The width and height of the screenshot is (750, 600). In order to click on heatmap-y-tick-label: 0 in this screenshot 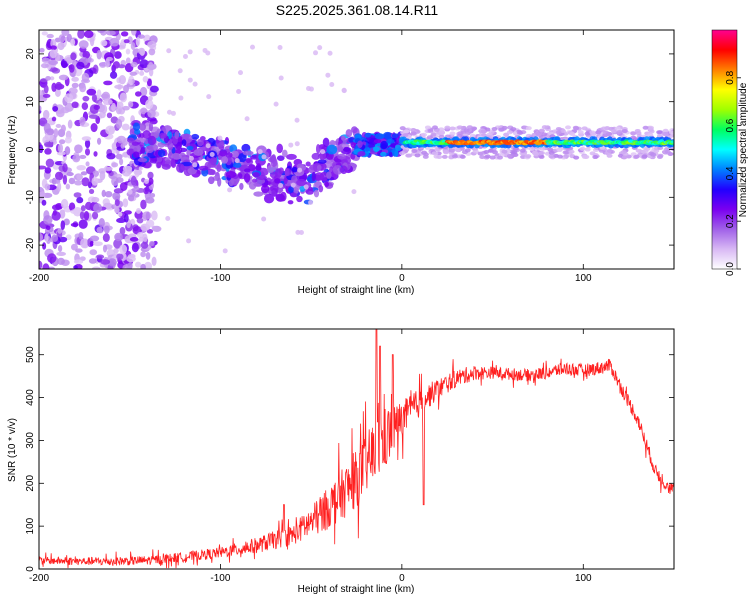, I will do `click(30, 149)`.